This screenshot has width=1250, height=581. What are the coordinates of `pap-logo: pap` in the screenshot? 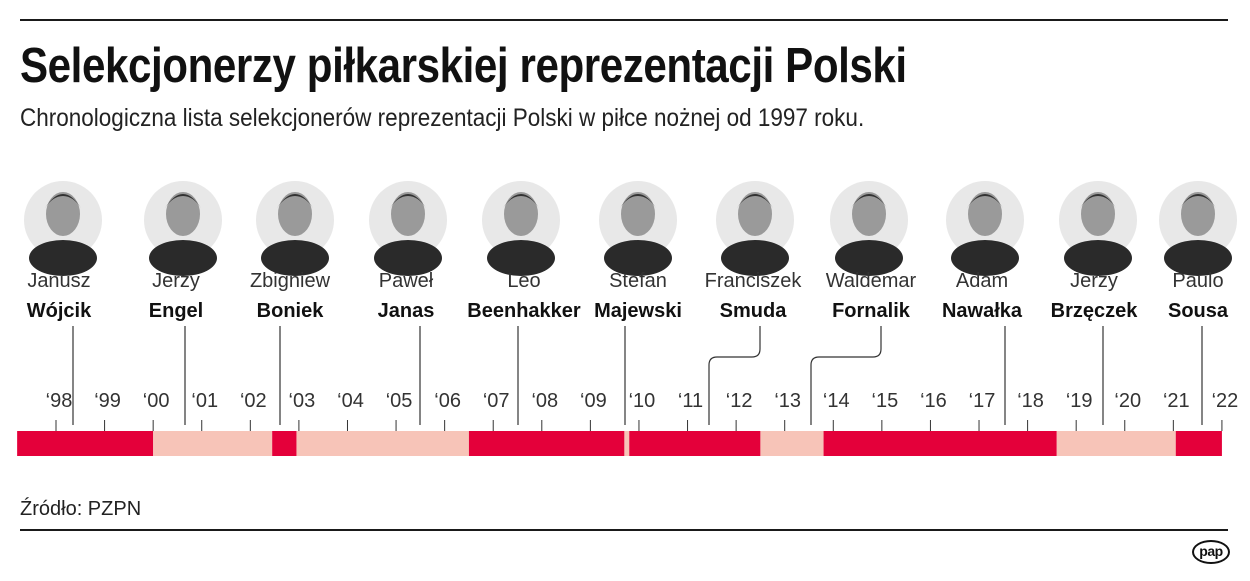 It's located at (1211, 552).